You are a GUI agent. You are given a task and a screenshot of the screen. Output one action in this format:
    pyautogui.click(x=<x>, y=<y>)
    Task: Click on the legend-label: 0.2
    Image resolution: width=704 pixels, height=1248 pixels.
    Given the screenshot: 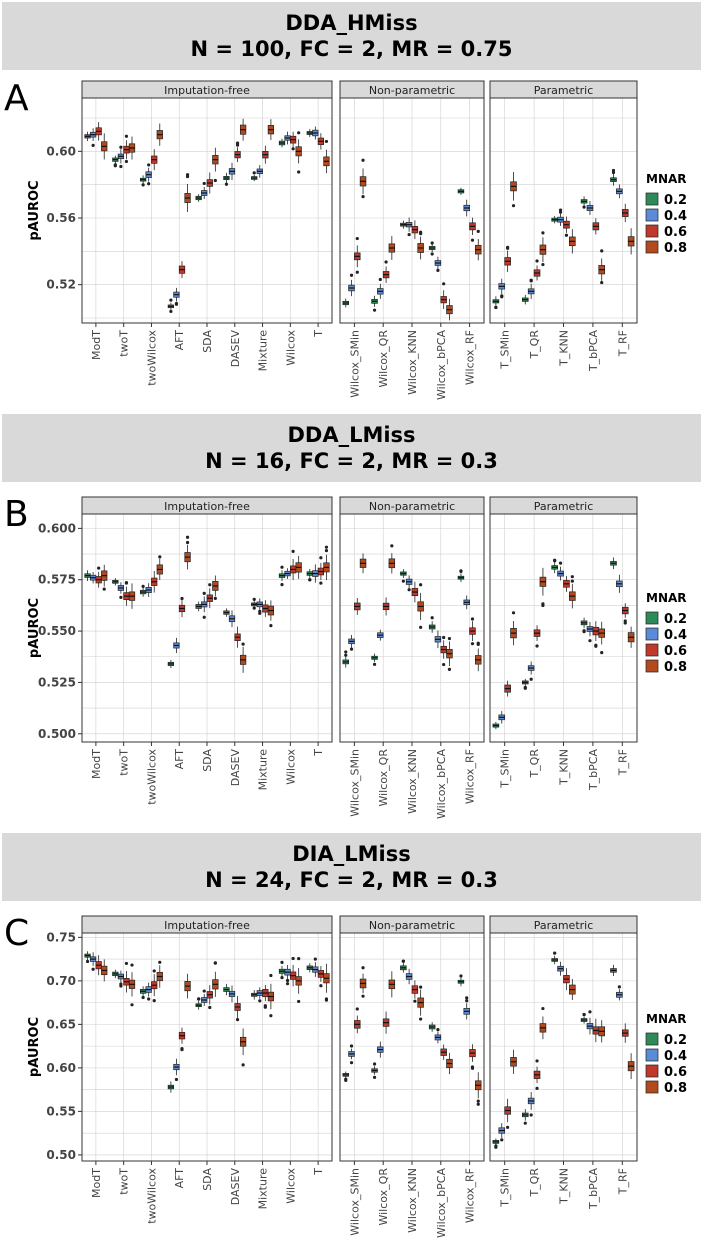 What is the action you would take?
    pyautogui.click(x=675, y=1040)
    